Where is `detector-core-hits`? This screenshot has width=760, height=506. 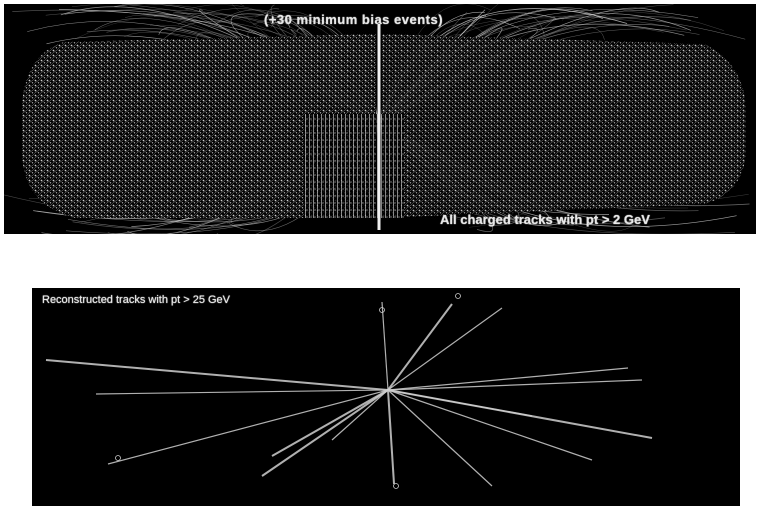
detector-core-hits is located at coordinates (354, 166).